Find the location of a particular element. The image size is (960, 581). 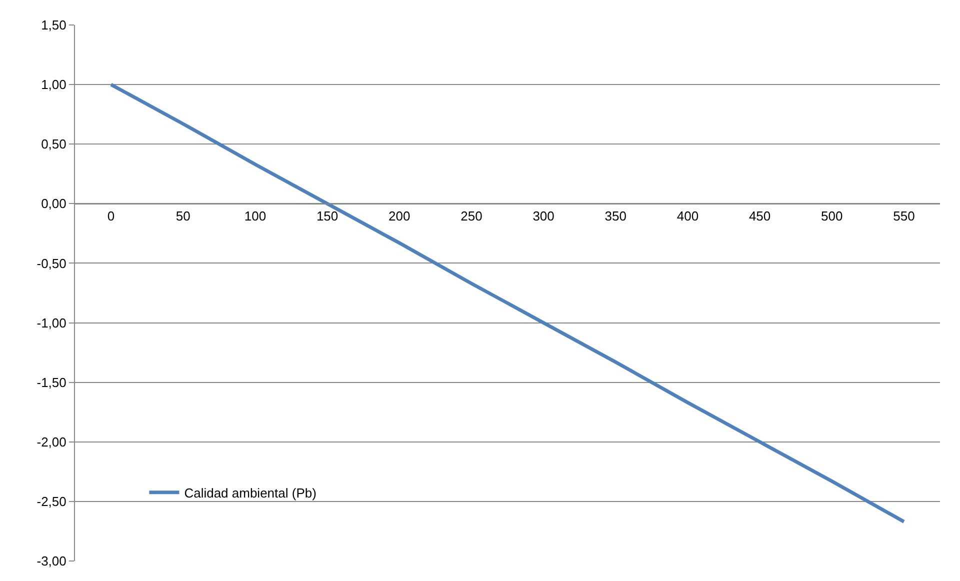

y-tick-label: -1,50 is located at coordinates (51, 382).